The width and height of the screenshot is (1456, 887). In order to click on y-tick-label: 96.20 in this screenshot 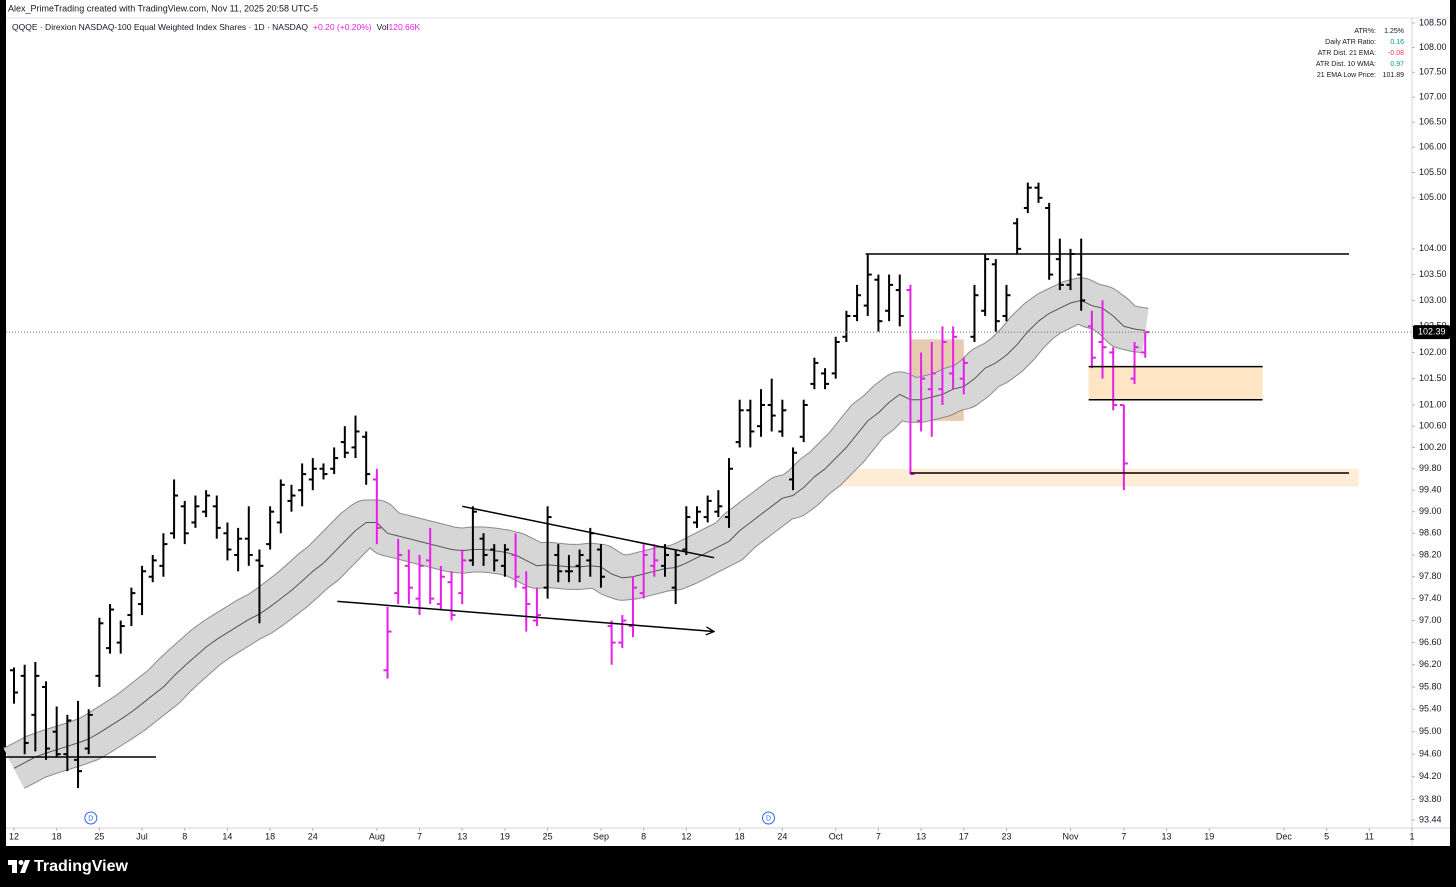, I will do `click(1430, 664)`.